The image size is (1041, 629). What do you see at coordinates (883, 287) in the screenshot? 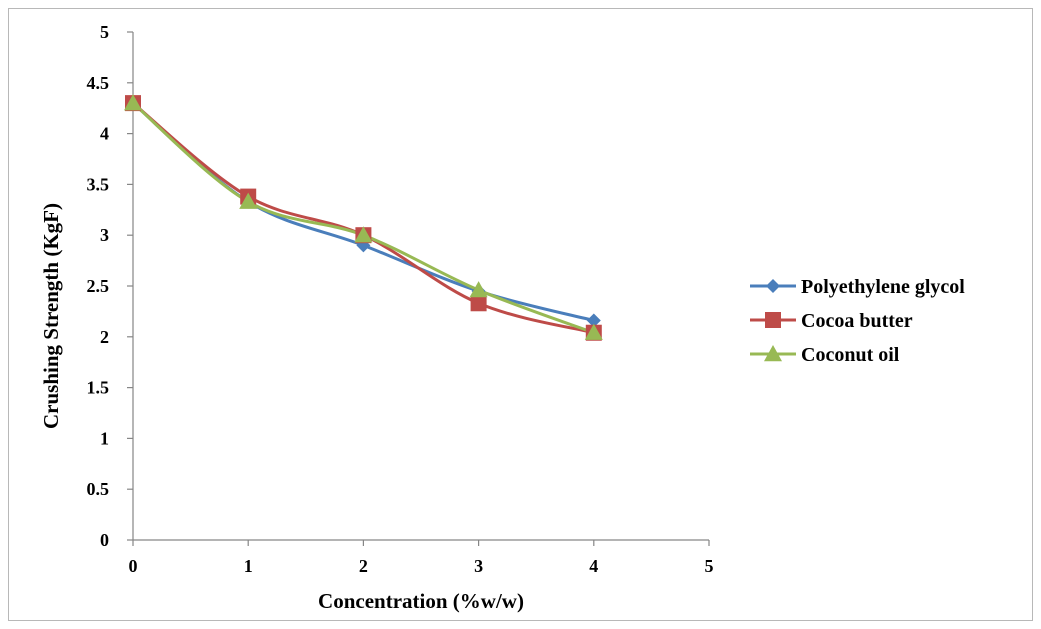
I see `legend-label-polyethylene-glycol: Polyethylene glycol` at bounding box center [883, 287].